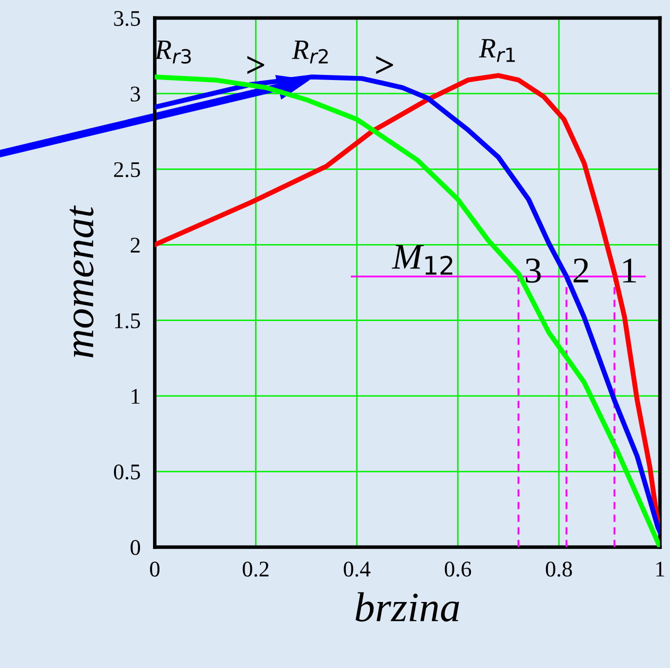 The image size is (670, 668). What do you see at coordinates (422, 259) in the screenshot?
I see `annotation: M$_{12}$` at bounding box center [422, 259].